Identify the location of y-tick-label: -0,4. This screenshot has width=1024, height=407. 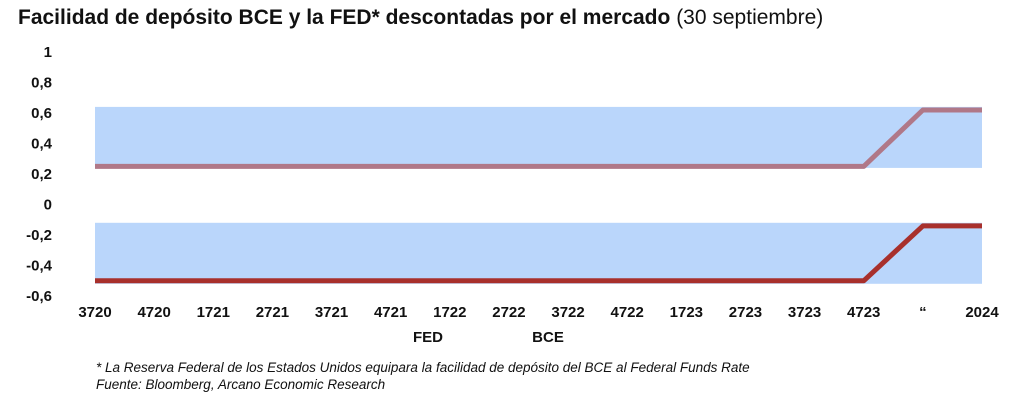
(39, 266).